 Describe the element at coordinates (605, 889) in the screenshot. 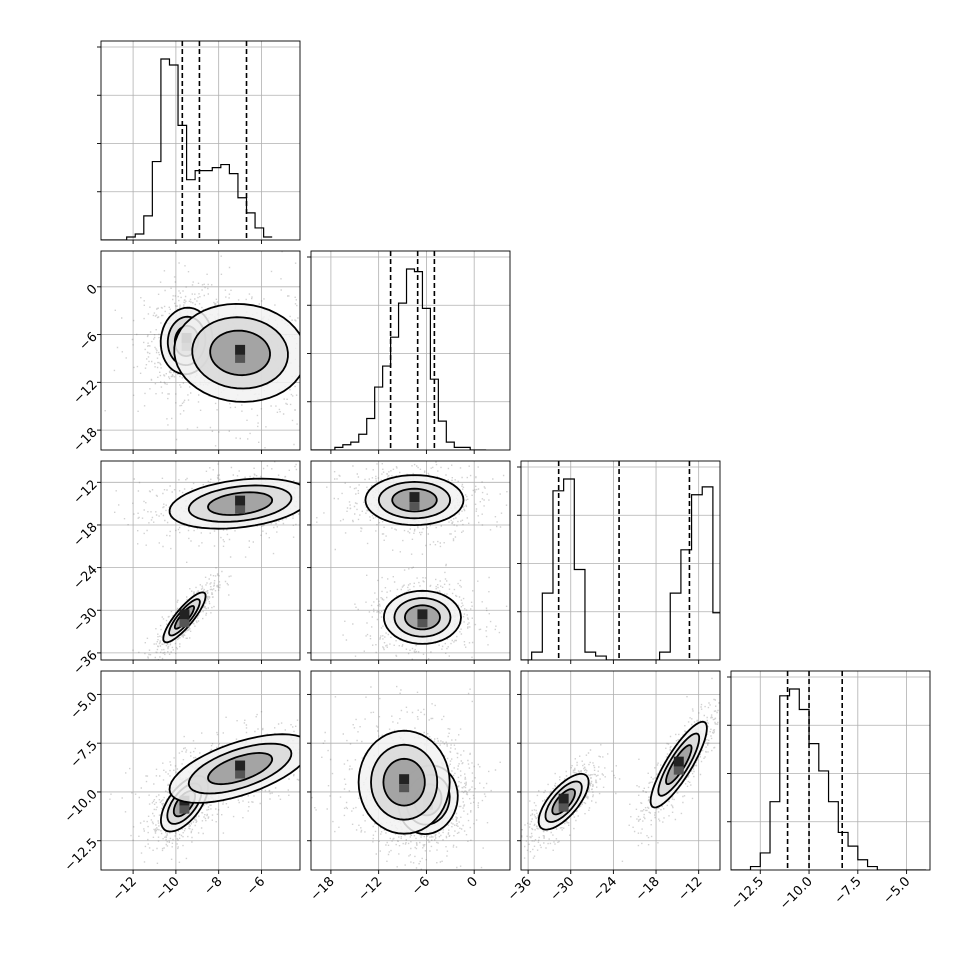

I see `x-tick-label: −24` at that location.